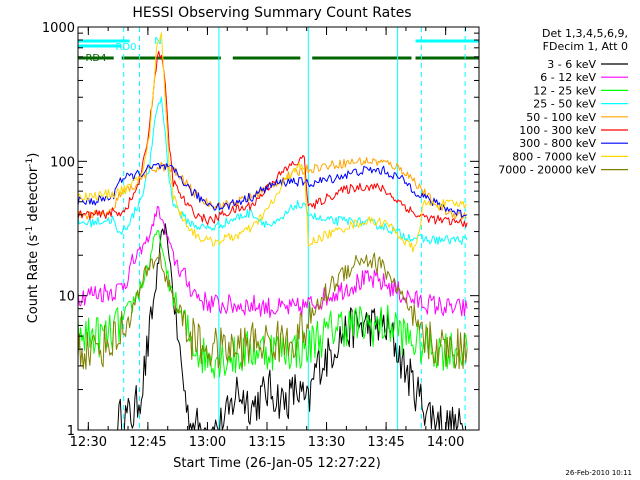  Describe the element at coordinates (33, 279) in the screenshot. I see `y-axis-label-main: Count Rate (s` at that location.